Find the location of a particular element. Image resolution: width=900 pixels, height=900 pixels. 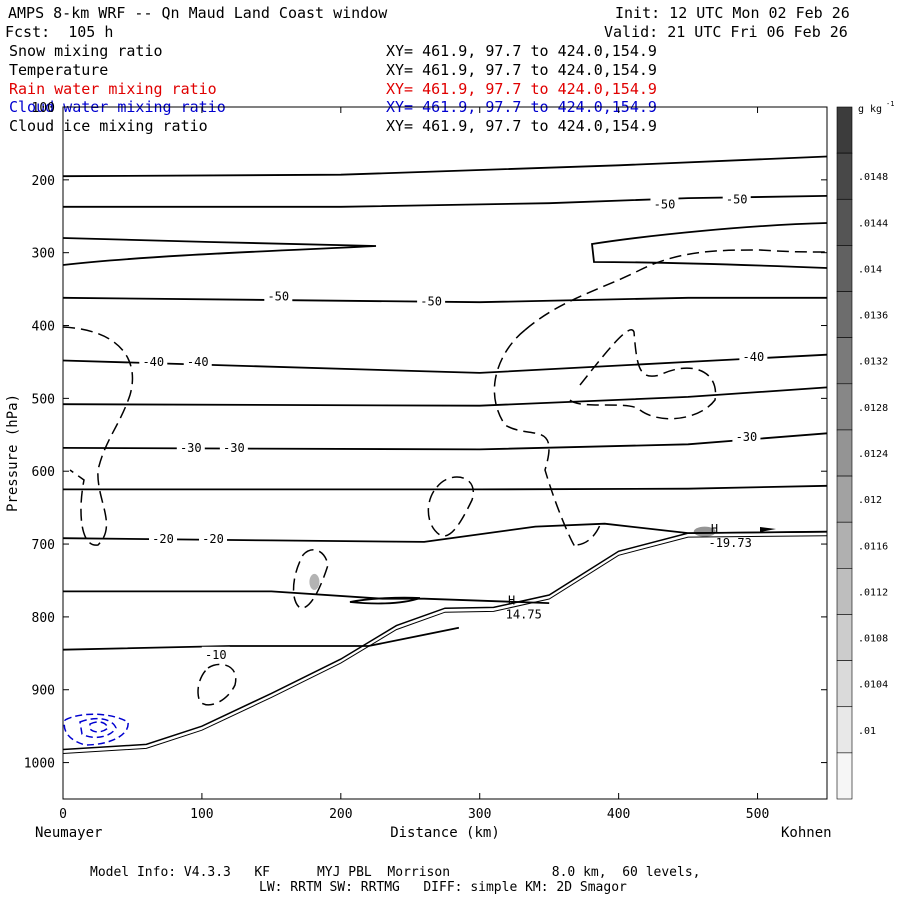

y-tick-label: 500 is located at coordinates (43, 399).